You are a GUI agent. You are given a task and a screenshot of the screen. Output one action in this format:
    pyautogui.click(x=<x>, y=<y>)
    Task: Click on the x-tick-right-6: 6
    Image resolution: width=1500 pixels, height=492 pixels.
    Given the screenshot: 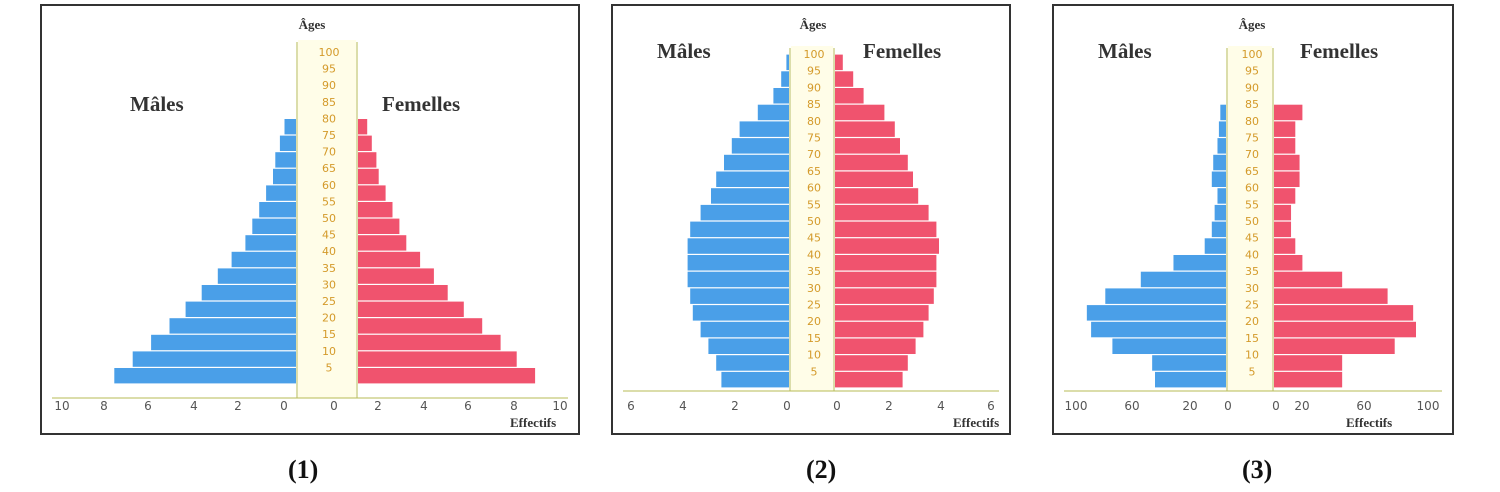 What is the action you would take?
    pyautogui.click(x=468, y=406)
    